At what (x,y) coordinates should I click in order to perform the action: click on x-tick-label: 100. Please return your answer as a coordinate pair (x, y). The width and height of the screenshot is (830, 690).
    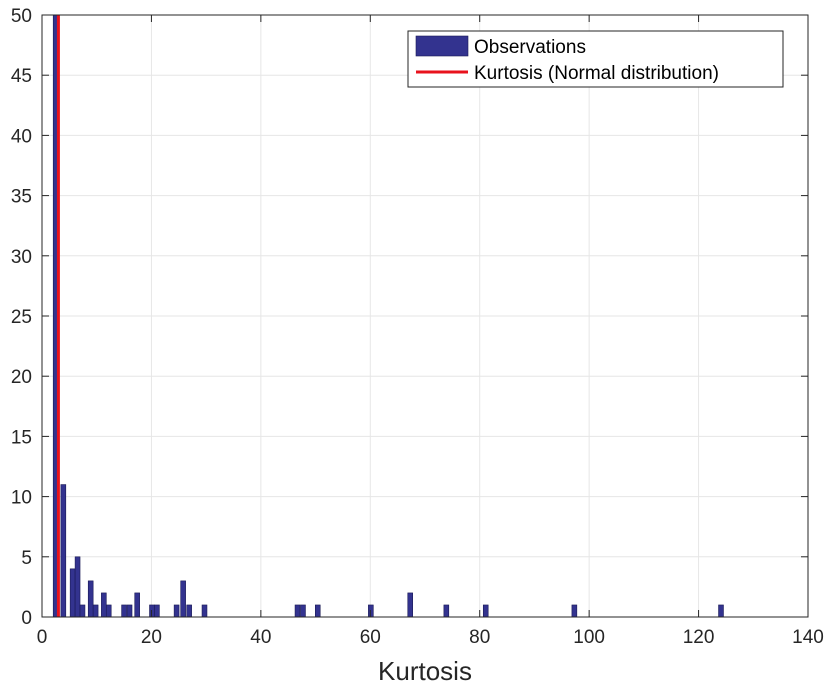
    Looking at the image, I should click on (589, 637).